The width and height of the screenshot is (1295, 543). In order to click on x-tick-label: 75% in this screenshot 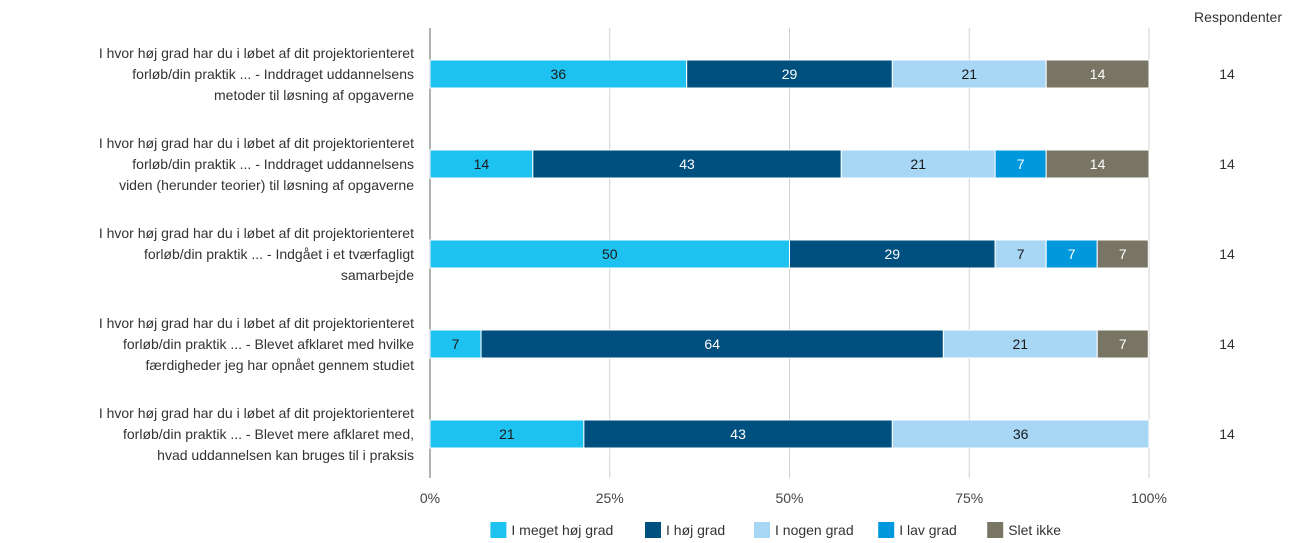, I will do `click(969, 498)`.